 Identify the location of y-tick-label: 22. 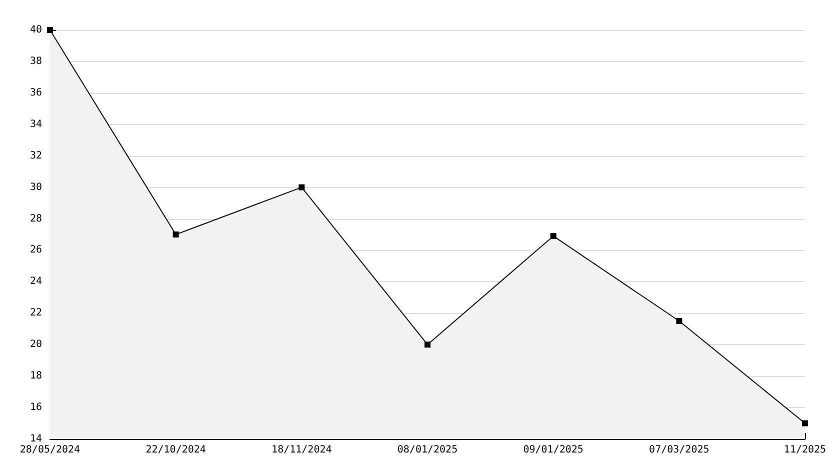
(36, 313).